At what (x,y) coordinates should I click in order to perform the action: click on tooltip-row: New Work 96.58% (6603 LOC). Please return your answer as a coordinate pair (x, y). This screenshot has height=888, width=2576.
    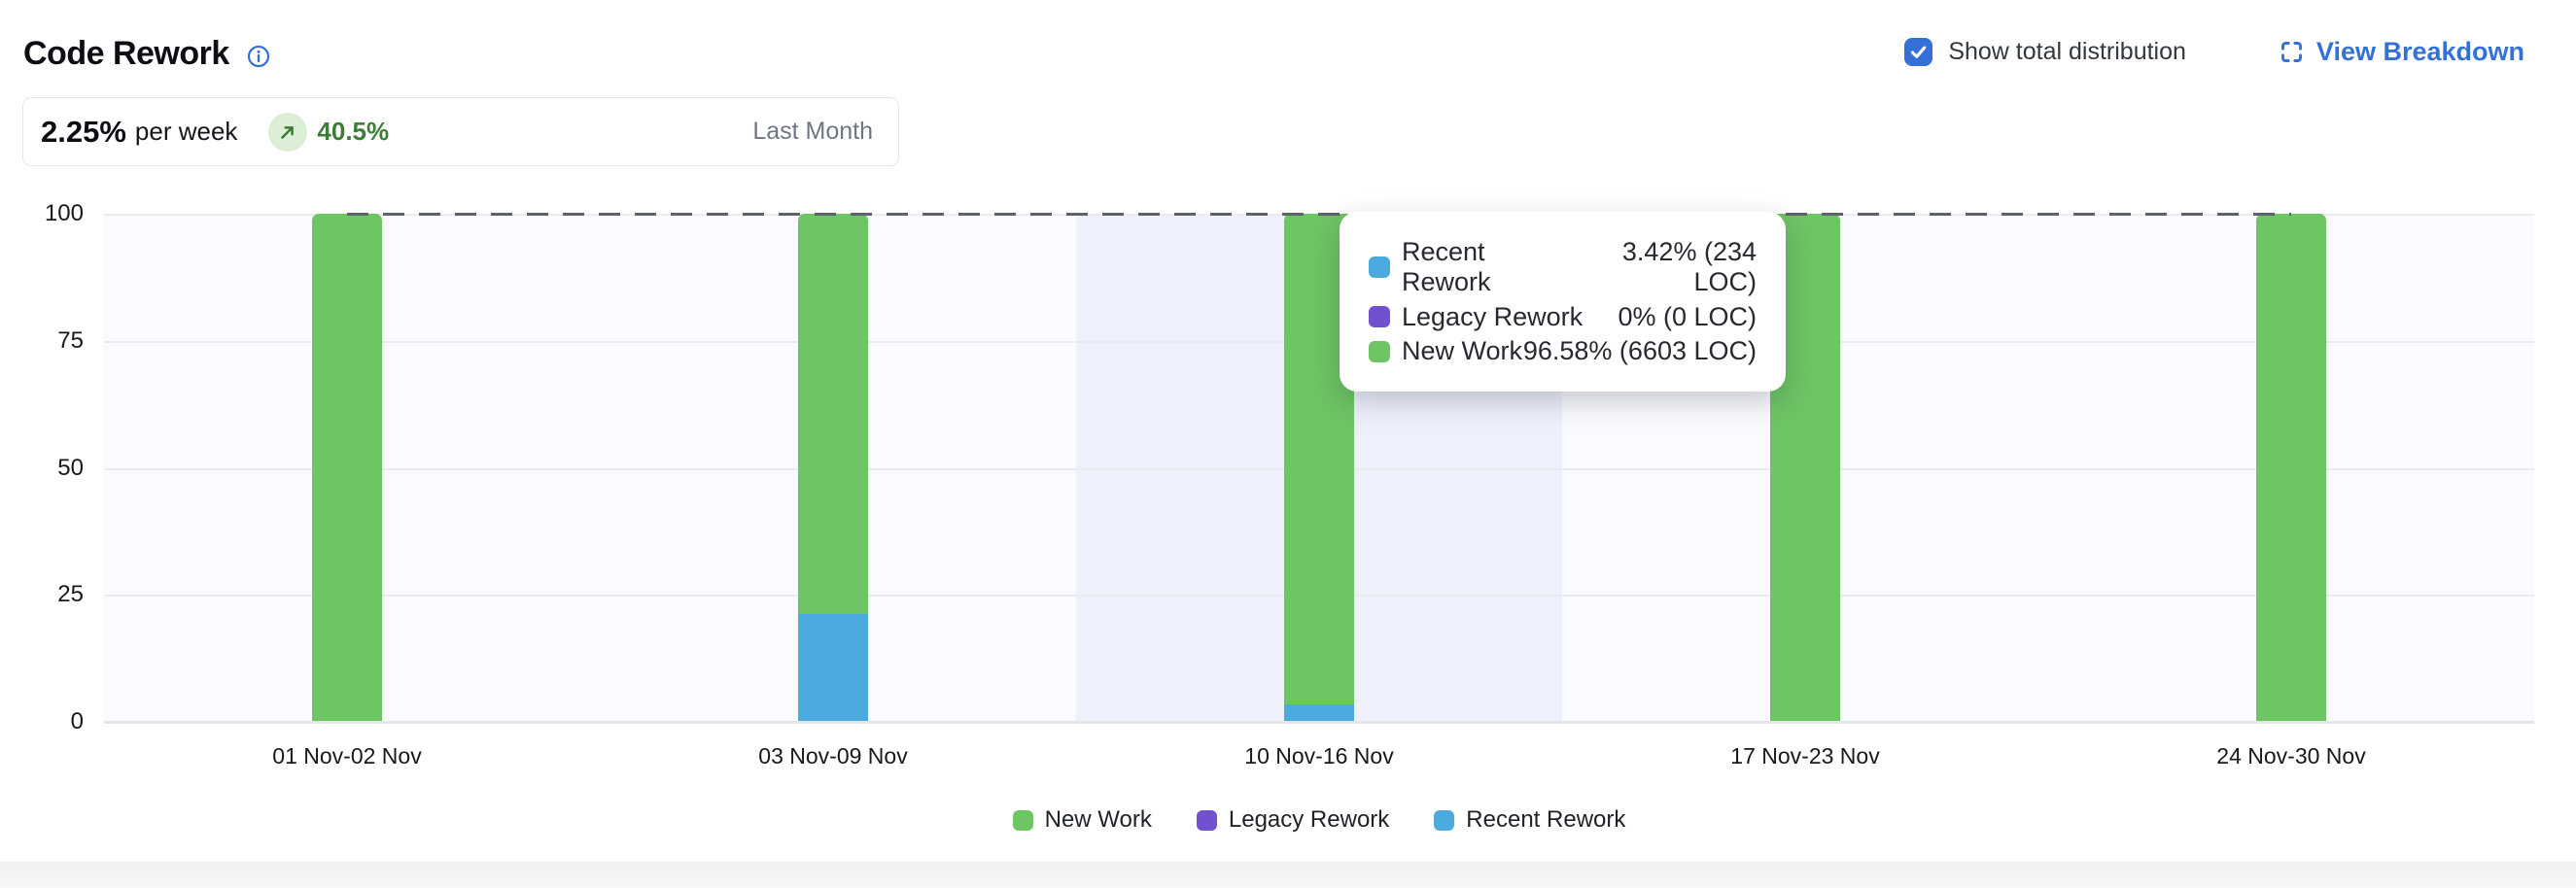
    Looking at the image, I should click on (1563, 351).